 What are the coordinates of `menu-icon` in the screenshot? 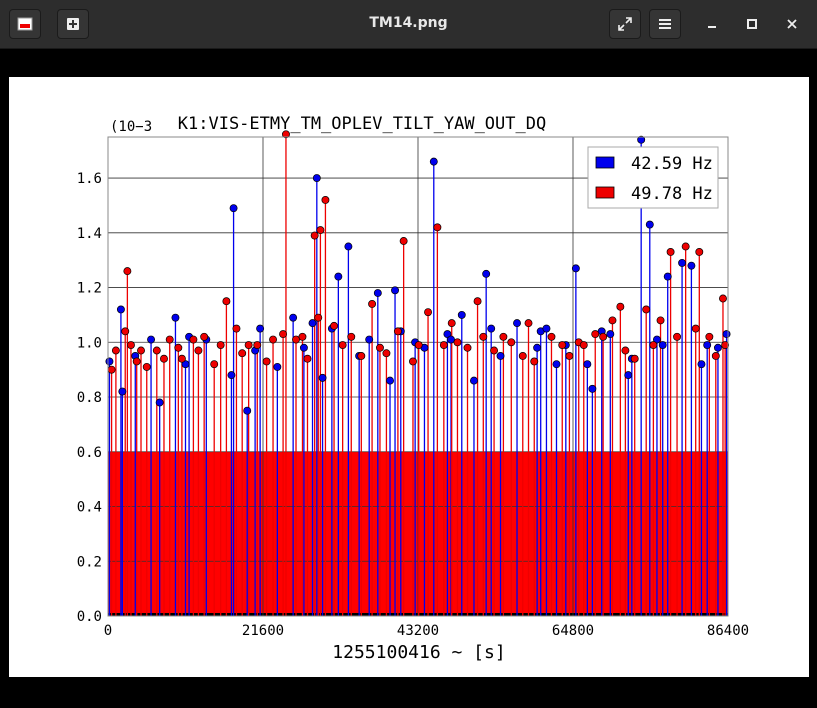 It's located at (665, 24).